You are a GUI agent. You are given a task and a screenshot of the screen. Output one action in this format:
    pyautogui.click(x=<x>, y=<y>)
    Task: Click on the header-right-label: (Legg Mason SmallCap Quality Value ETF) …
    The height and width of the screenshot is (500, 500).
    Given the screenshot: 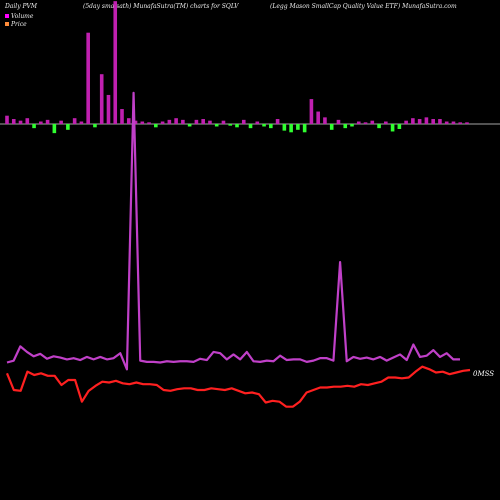 What is the action you would take?
    pyautogui.click(x=363, y=6)
    